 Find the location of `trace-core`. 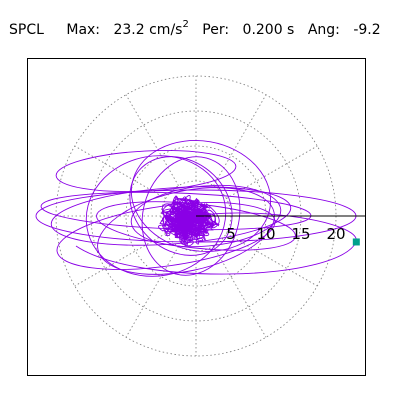

trace-core is located at coordinates (189, 220).